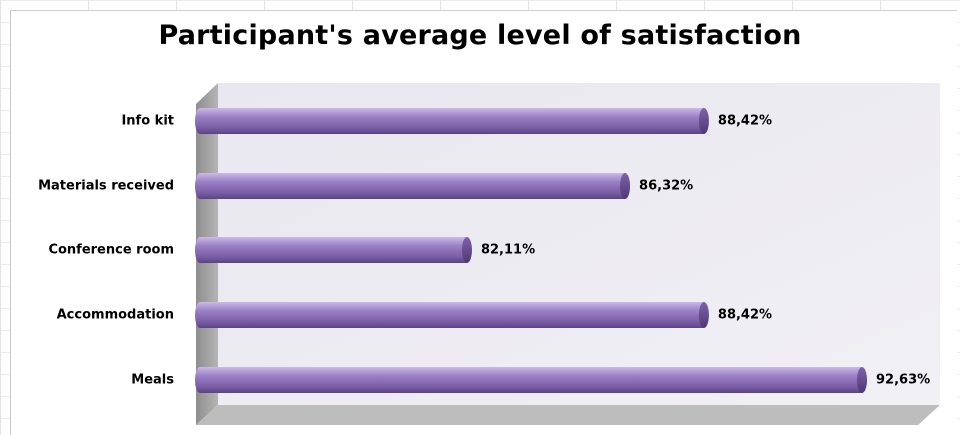 The image size is (960, 435). What do you see at coordinates (147, 121) in the screenshot?
I see `category-label: Info kit` at bounding box center [147, 121].